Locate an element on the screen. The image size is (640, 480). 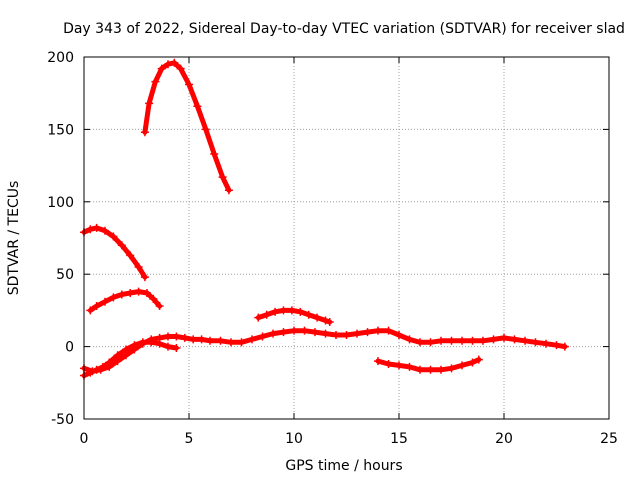
y-tick-label: -50 is located at coordinates (62, 420).